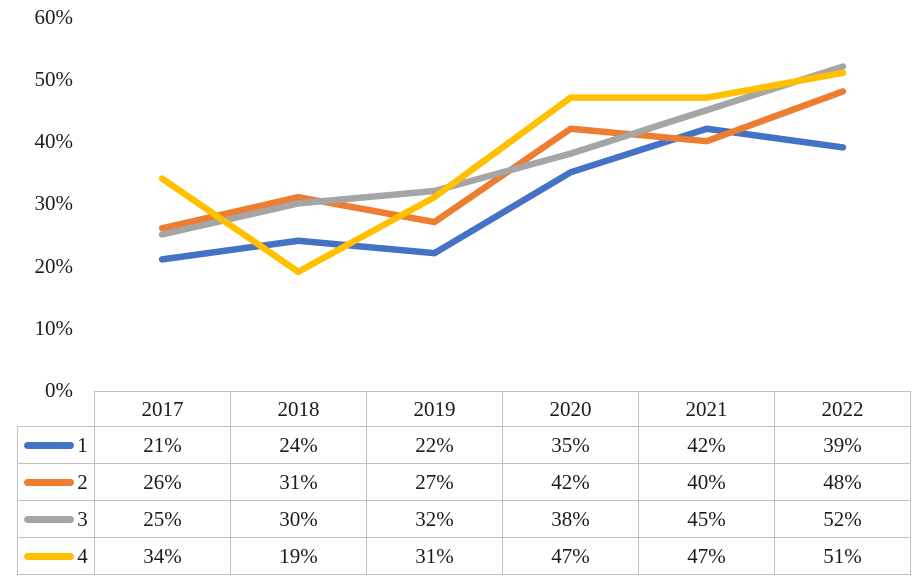 The image size is (917, 584). Describe the element at coordinates (162, 409) in the screenshot. I see `year-header: 2017` at that location.